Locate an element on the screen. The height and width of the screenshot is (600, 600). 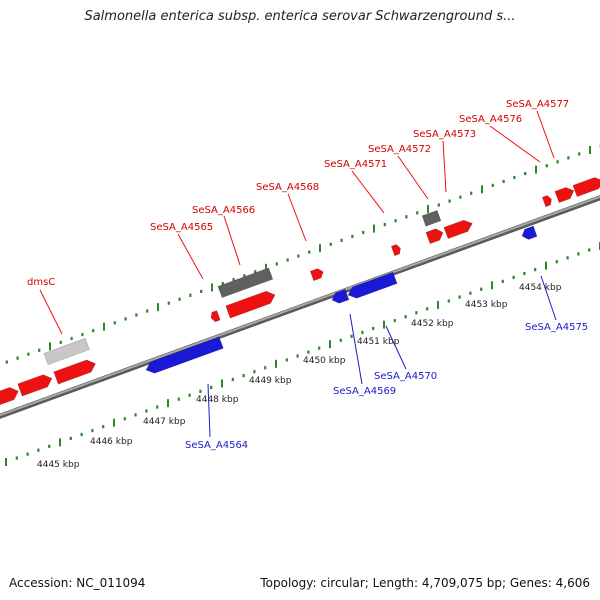
kbp-label: 4454 kbp is located at coordinates (540, 288).